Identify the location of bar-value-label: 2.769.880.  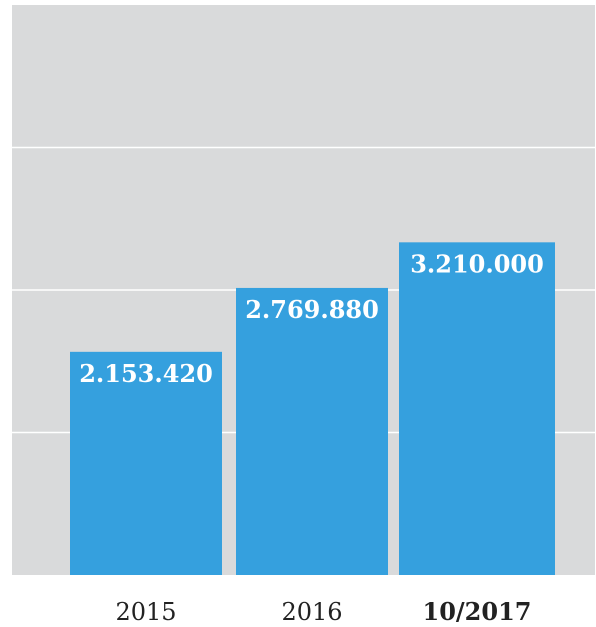
(312, 309).